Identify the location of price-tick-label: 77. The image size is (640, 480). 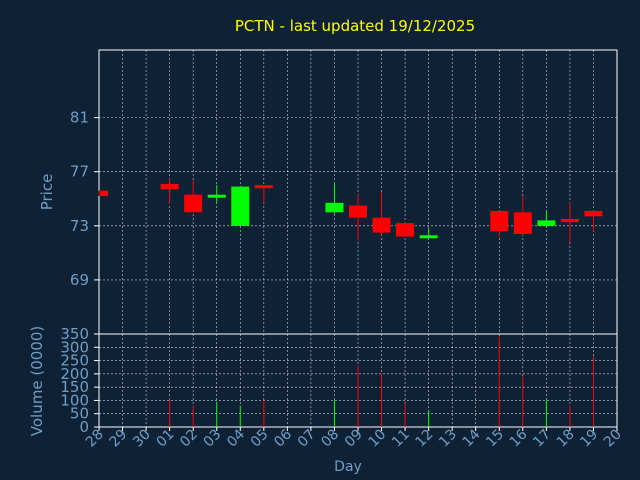
(79, 172).